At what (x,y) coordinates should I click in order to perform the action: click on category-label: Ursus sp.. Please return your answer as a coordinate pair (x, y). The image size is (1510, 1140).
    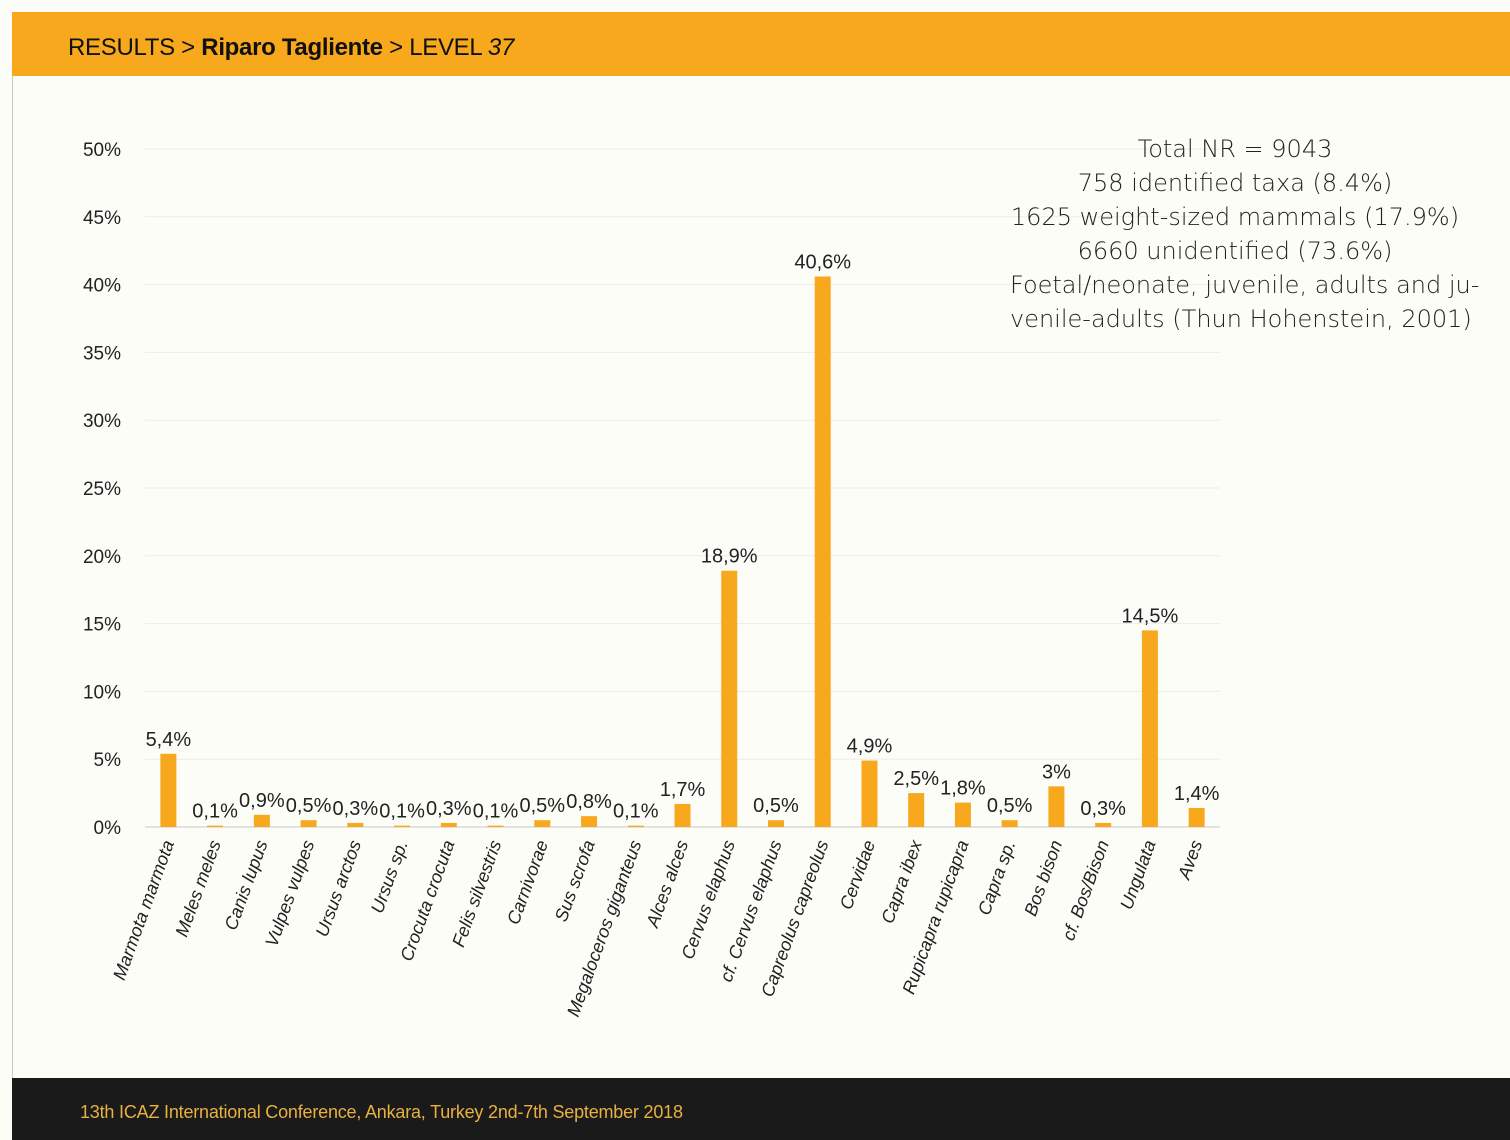
    Looking at the image, I should click on (389, 877).